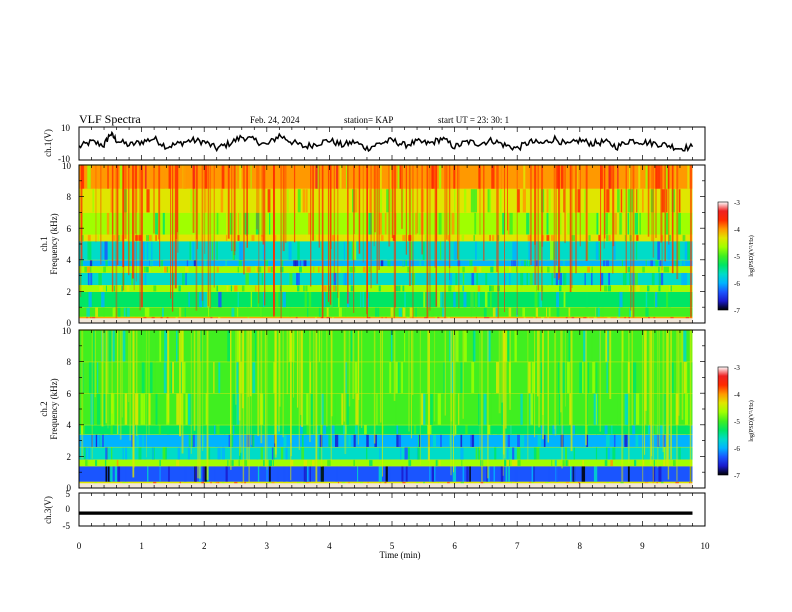 Image resolution: width=792 pixels, height=612 pixels. Describe the element at coordinates (69, 229) in the screenshot. I see `ch1-spec-ytick-6: 6` at that location.